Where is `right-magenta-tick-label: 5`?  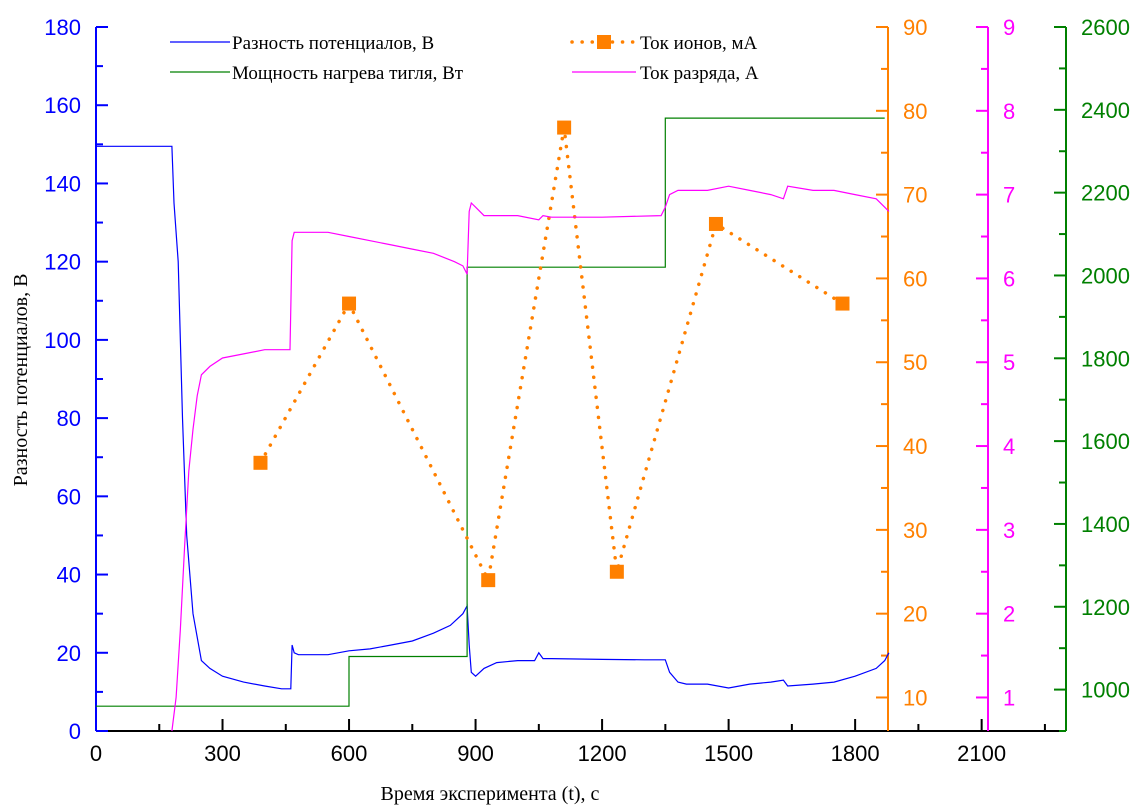
right-magenta-tick-label: 5 is located at coordinates (1009, 362).